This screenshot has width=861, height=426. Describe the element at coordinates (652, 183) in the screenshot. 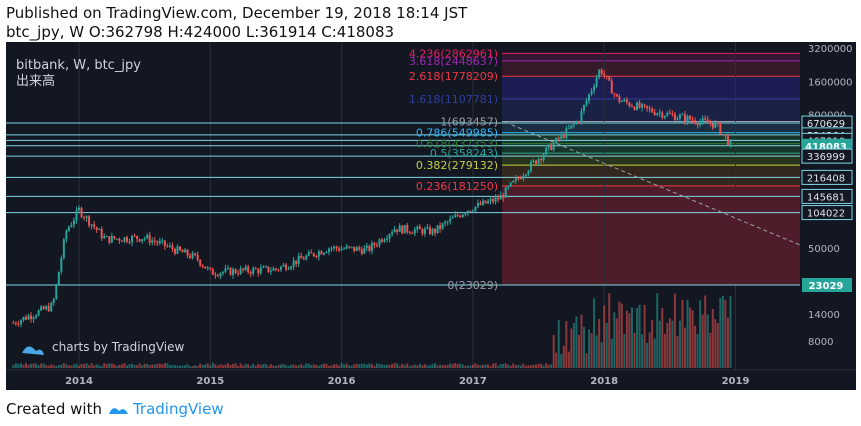

I see `trendline-layer` at that location.